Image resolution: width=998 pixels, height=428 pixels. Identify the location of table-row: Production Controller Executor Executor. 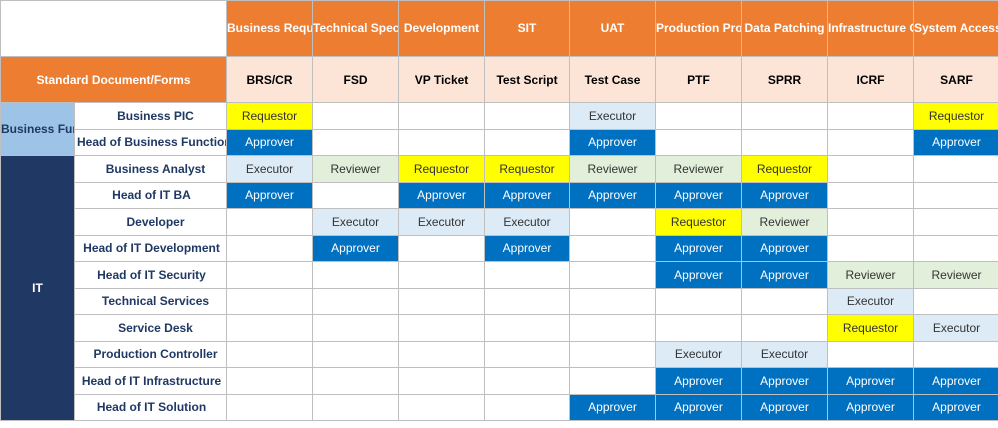
(499, 354).